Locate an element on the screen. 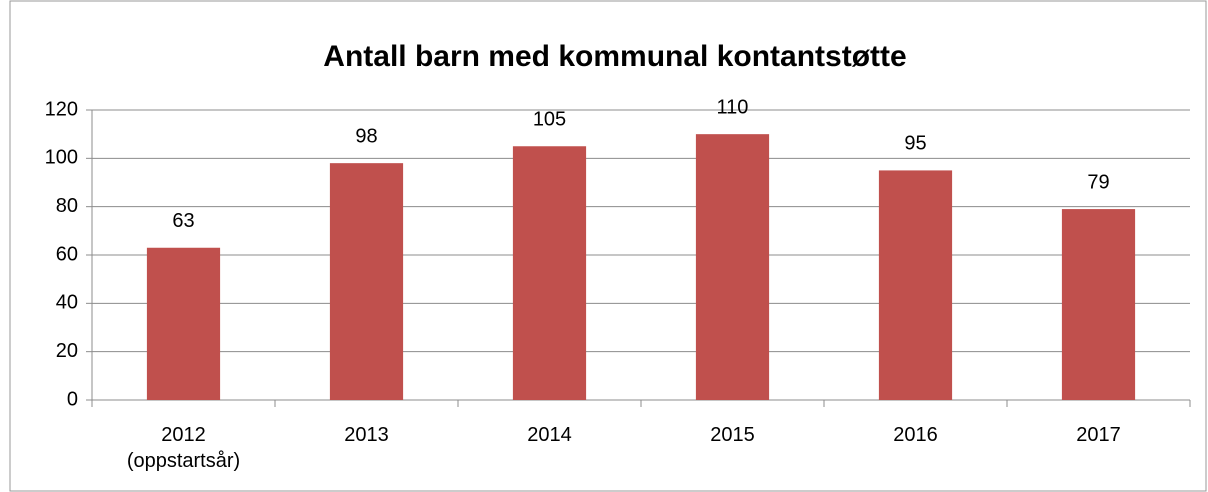 Image resolution: width=1208 pixels, height=492 pixels. y-tick-label: 80 is located at coordinates (67, 206).